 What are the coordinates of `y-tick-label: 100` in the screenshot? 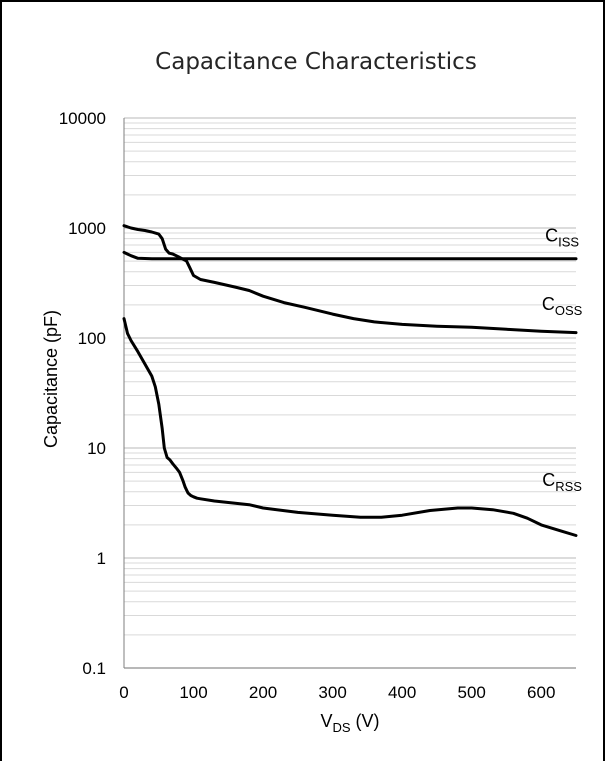 It's located at (92, 338).